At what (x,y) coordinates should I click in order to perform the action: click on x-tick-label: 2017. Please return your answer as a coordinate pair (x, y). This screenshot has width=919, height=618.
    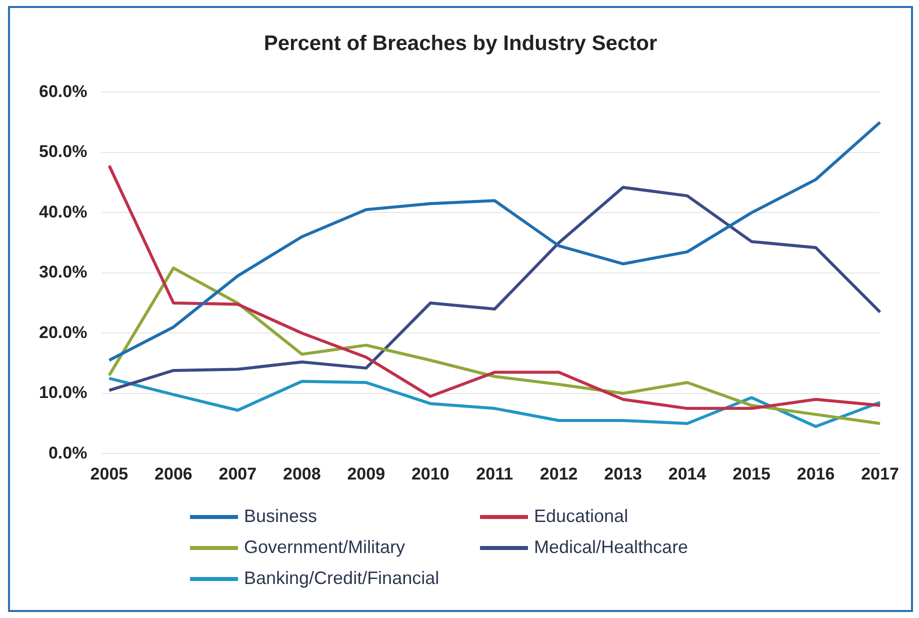
    Looking at the image, I should click on (880, 474).